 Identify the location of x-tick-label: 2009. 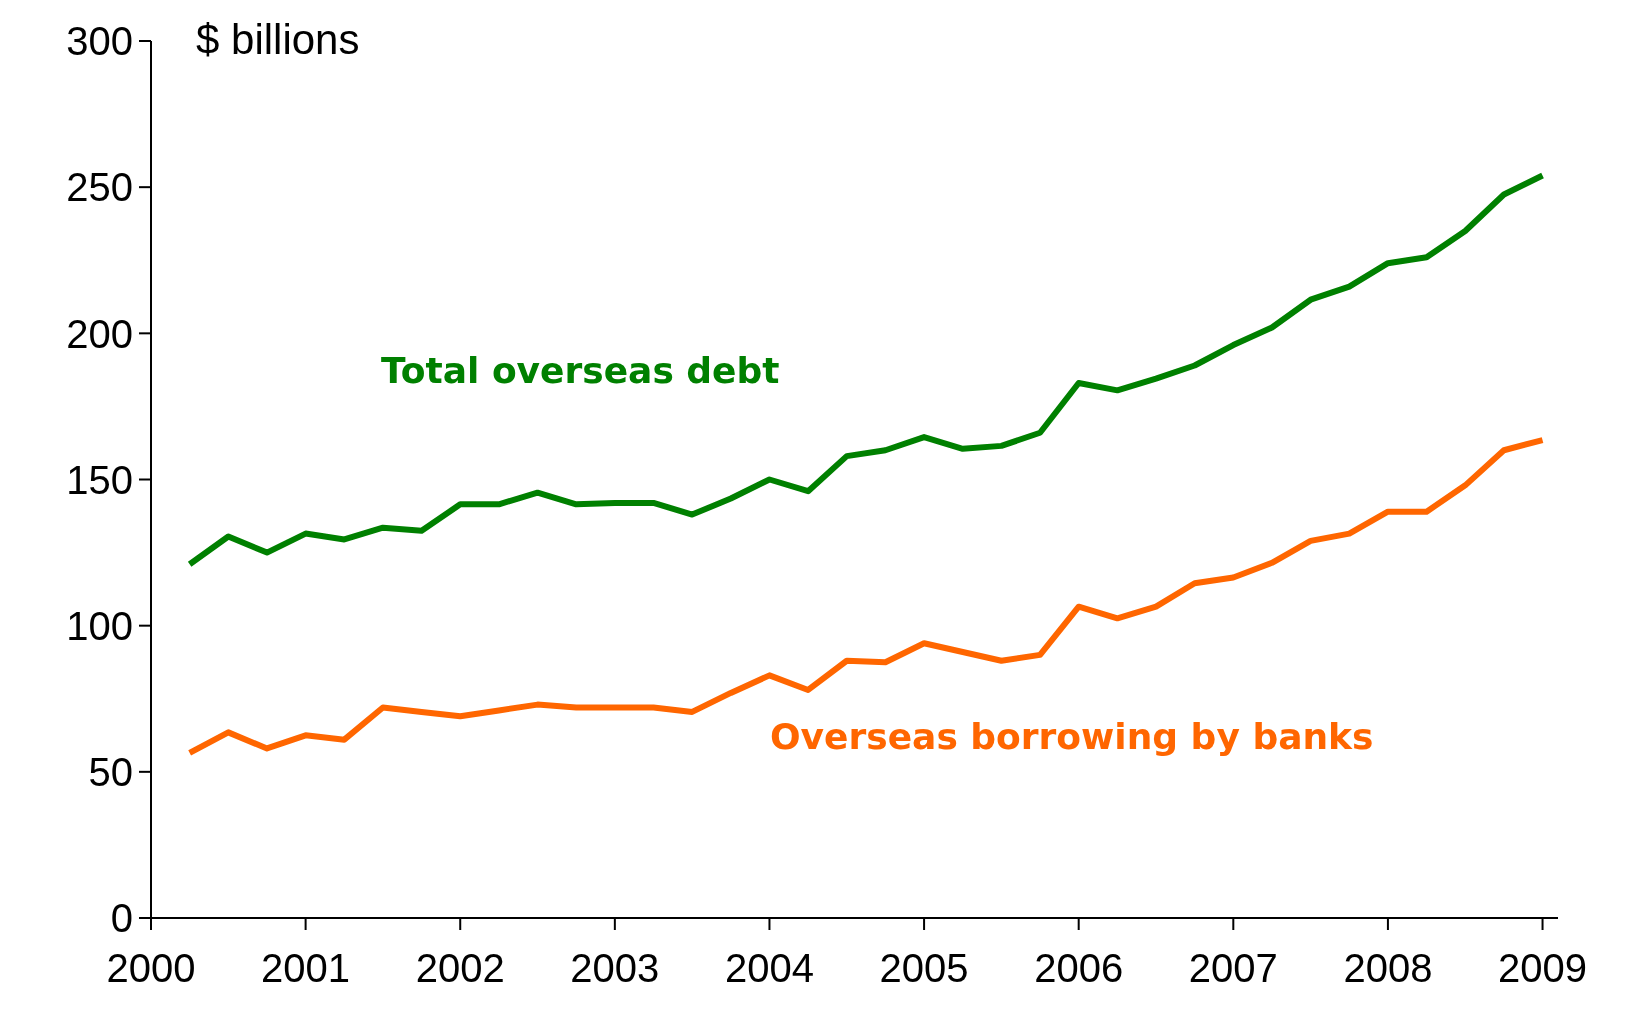
(1543, 968).